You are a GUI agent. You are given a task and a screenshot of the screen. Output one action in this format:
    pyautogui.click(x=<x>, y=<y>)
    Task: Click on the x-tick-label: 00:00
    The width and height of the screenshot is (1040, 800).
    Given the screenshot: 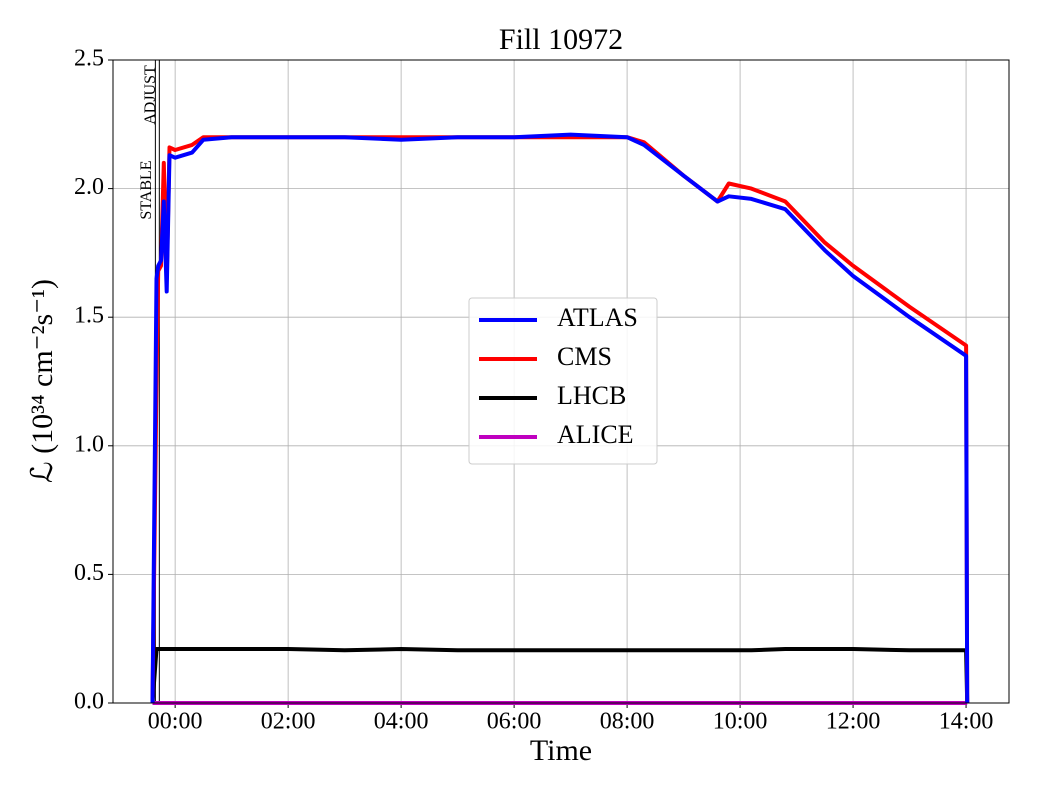 What is the action you would take?
    pyautogui.click(x=175, y=722)
    